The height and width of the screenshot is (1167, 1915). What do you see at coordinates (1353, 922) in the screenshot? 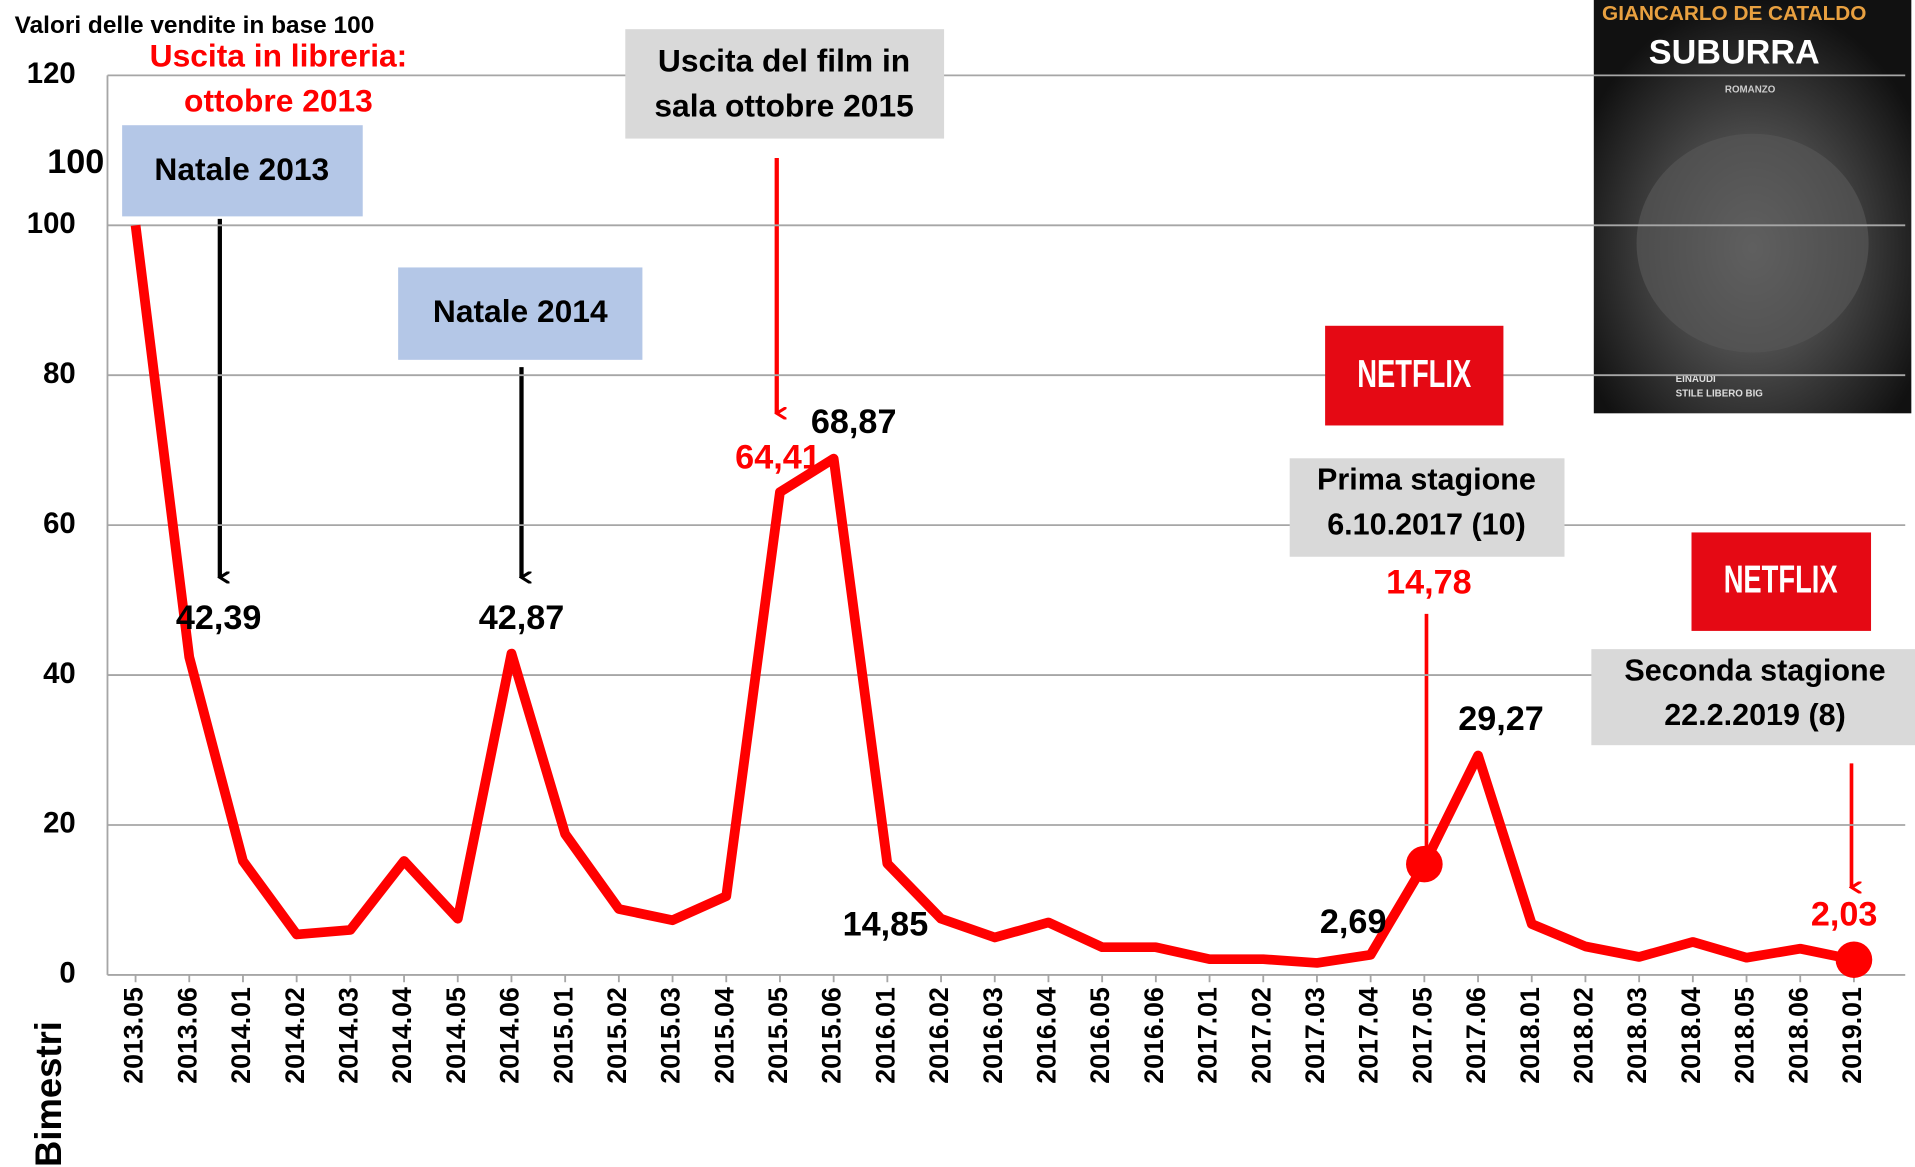
I see `data-label: 2,69` at bounding box center [1353, 922].